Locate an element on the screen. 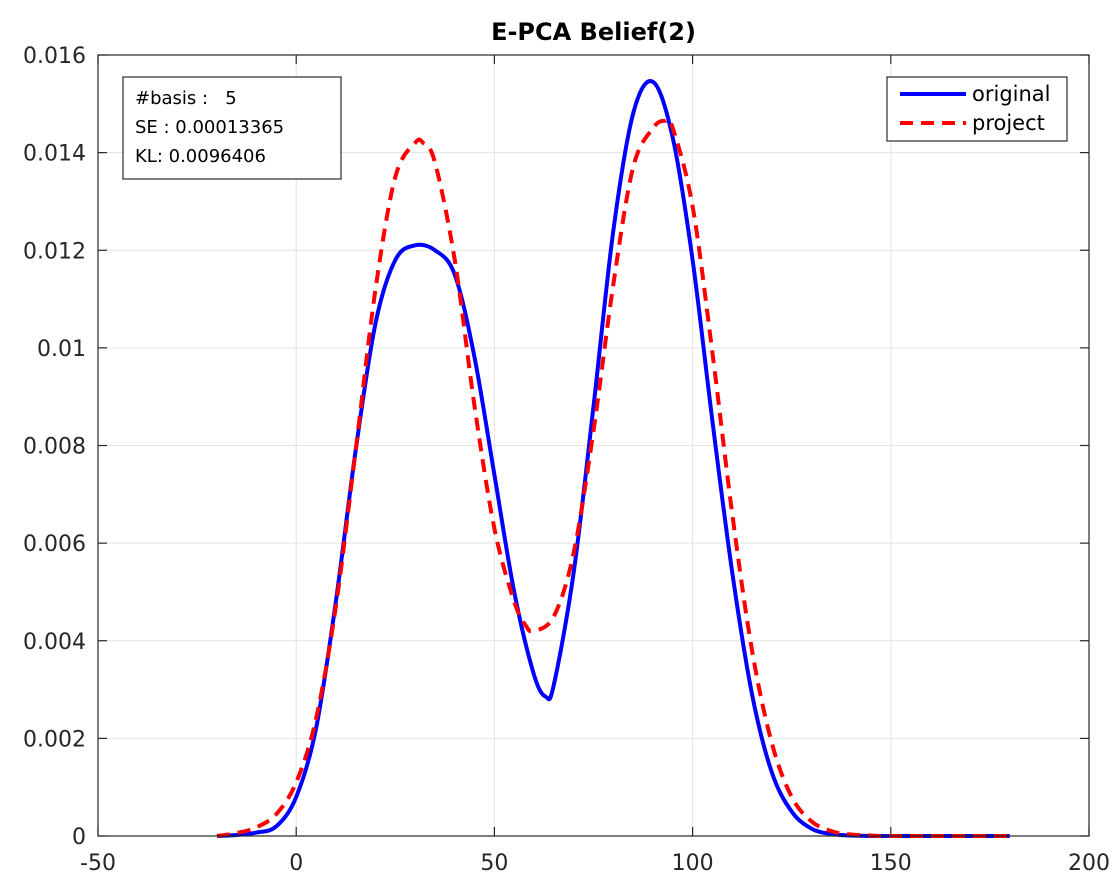  y-tick-label: 0 is located at coordinates (79, 837).